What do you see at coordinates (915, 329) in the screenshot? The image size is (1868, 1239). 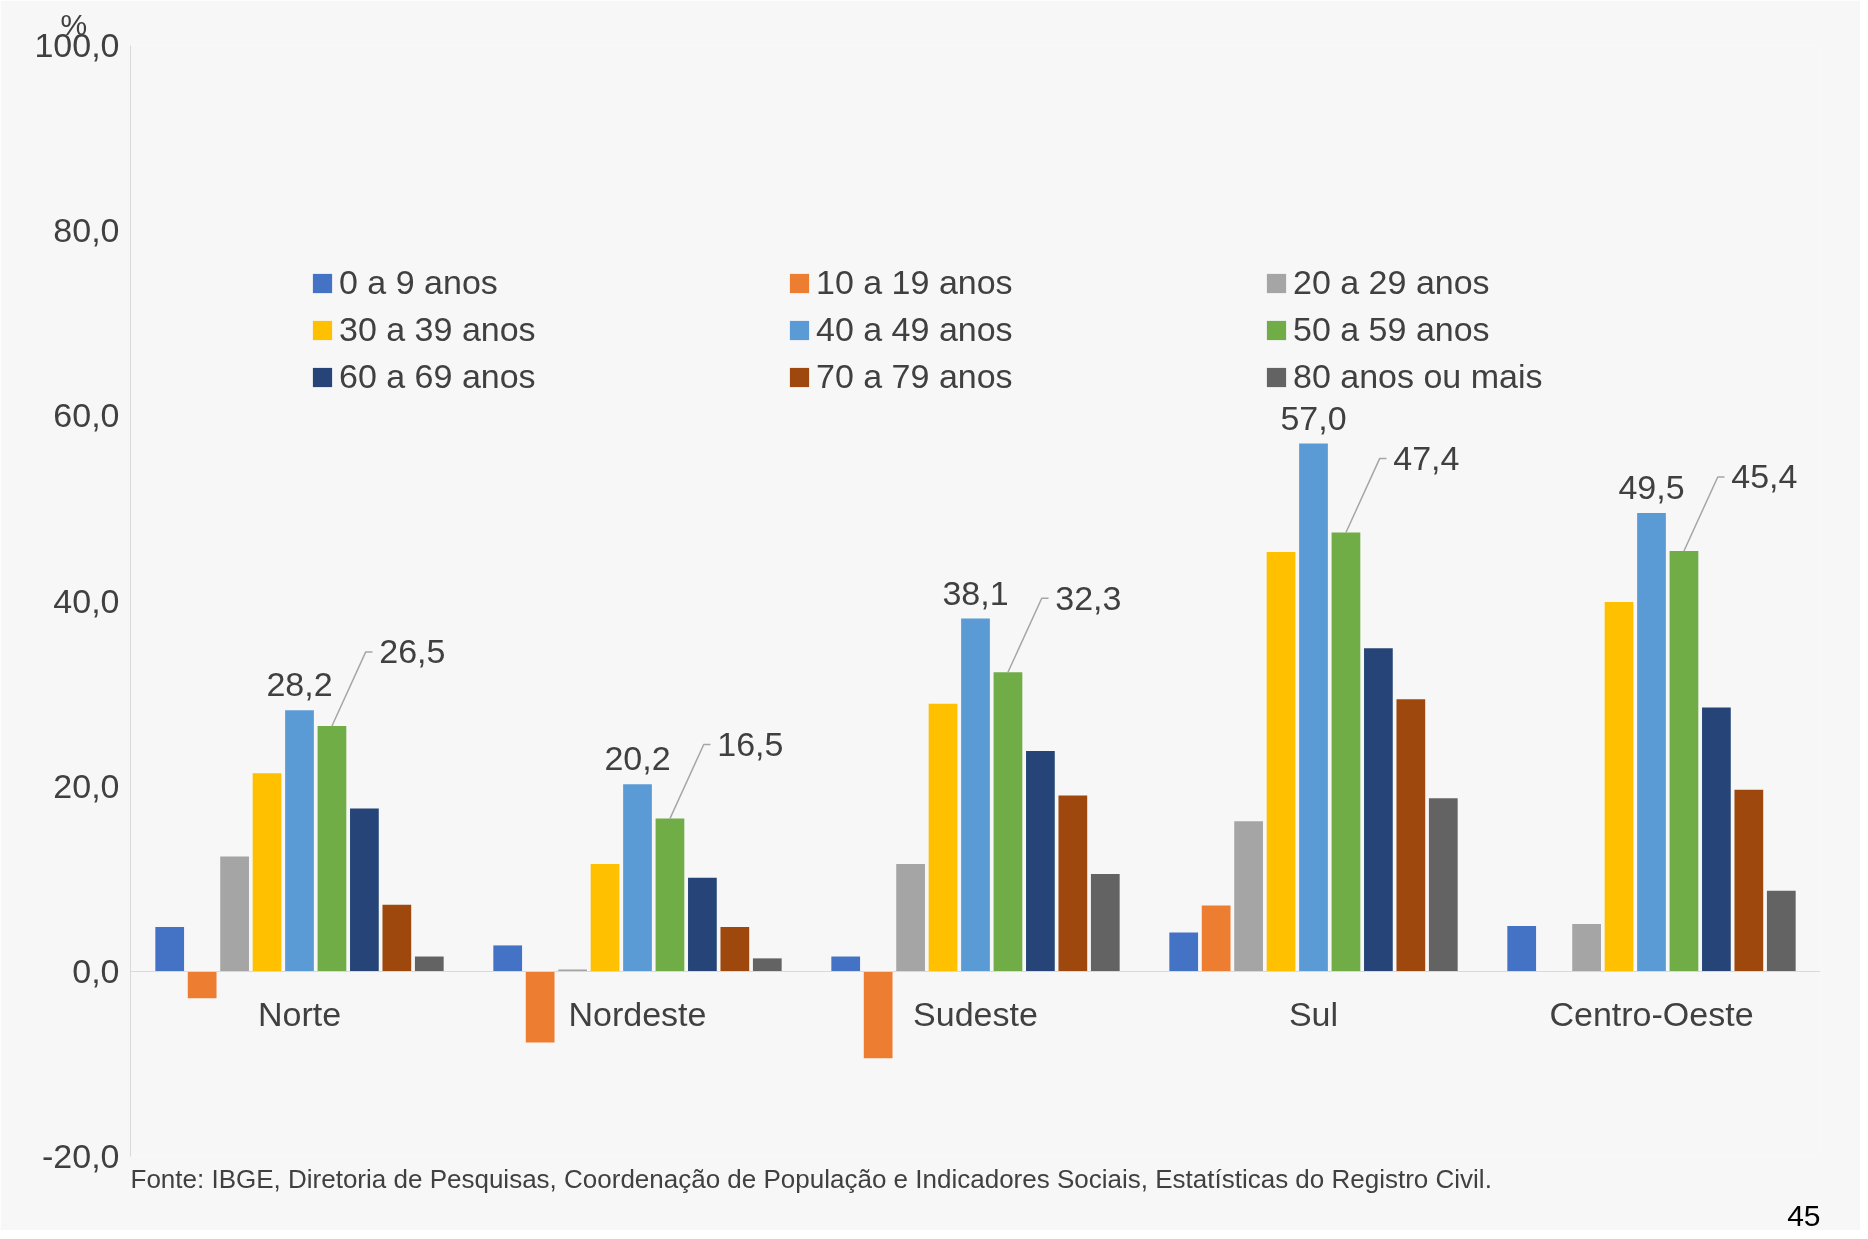 I see `legend-label: 40 a 49 anos` at bounding box center [915, 329].